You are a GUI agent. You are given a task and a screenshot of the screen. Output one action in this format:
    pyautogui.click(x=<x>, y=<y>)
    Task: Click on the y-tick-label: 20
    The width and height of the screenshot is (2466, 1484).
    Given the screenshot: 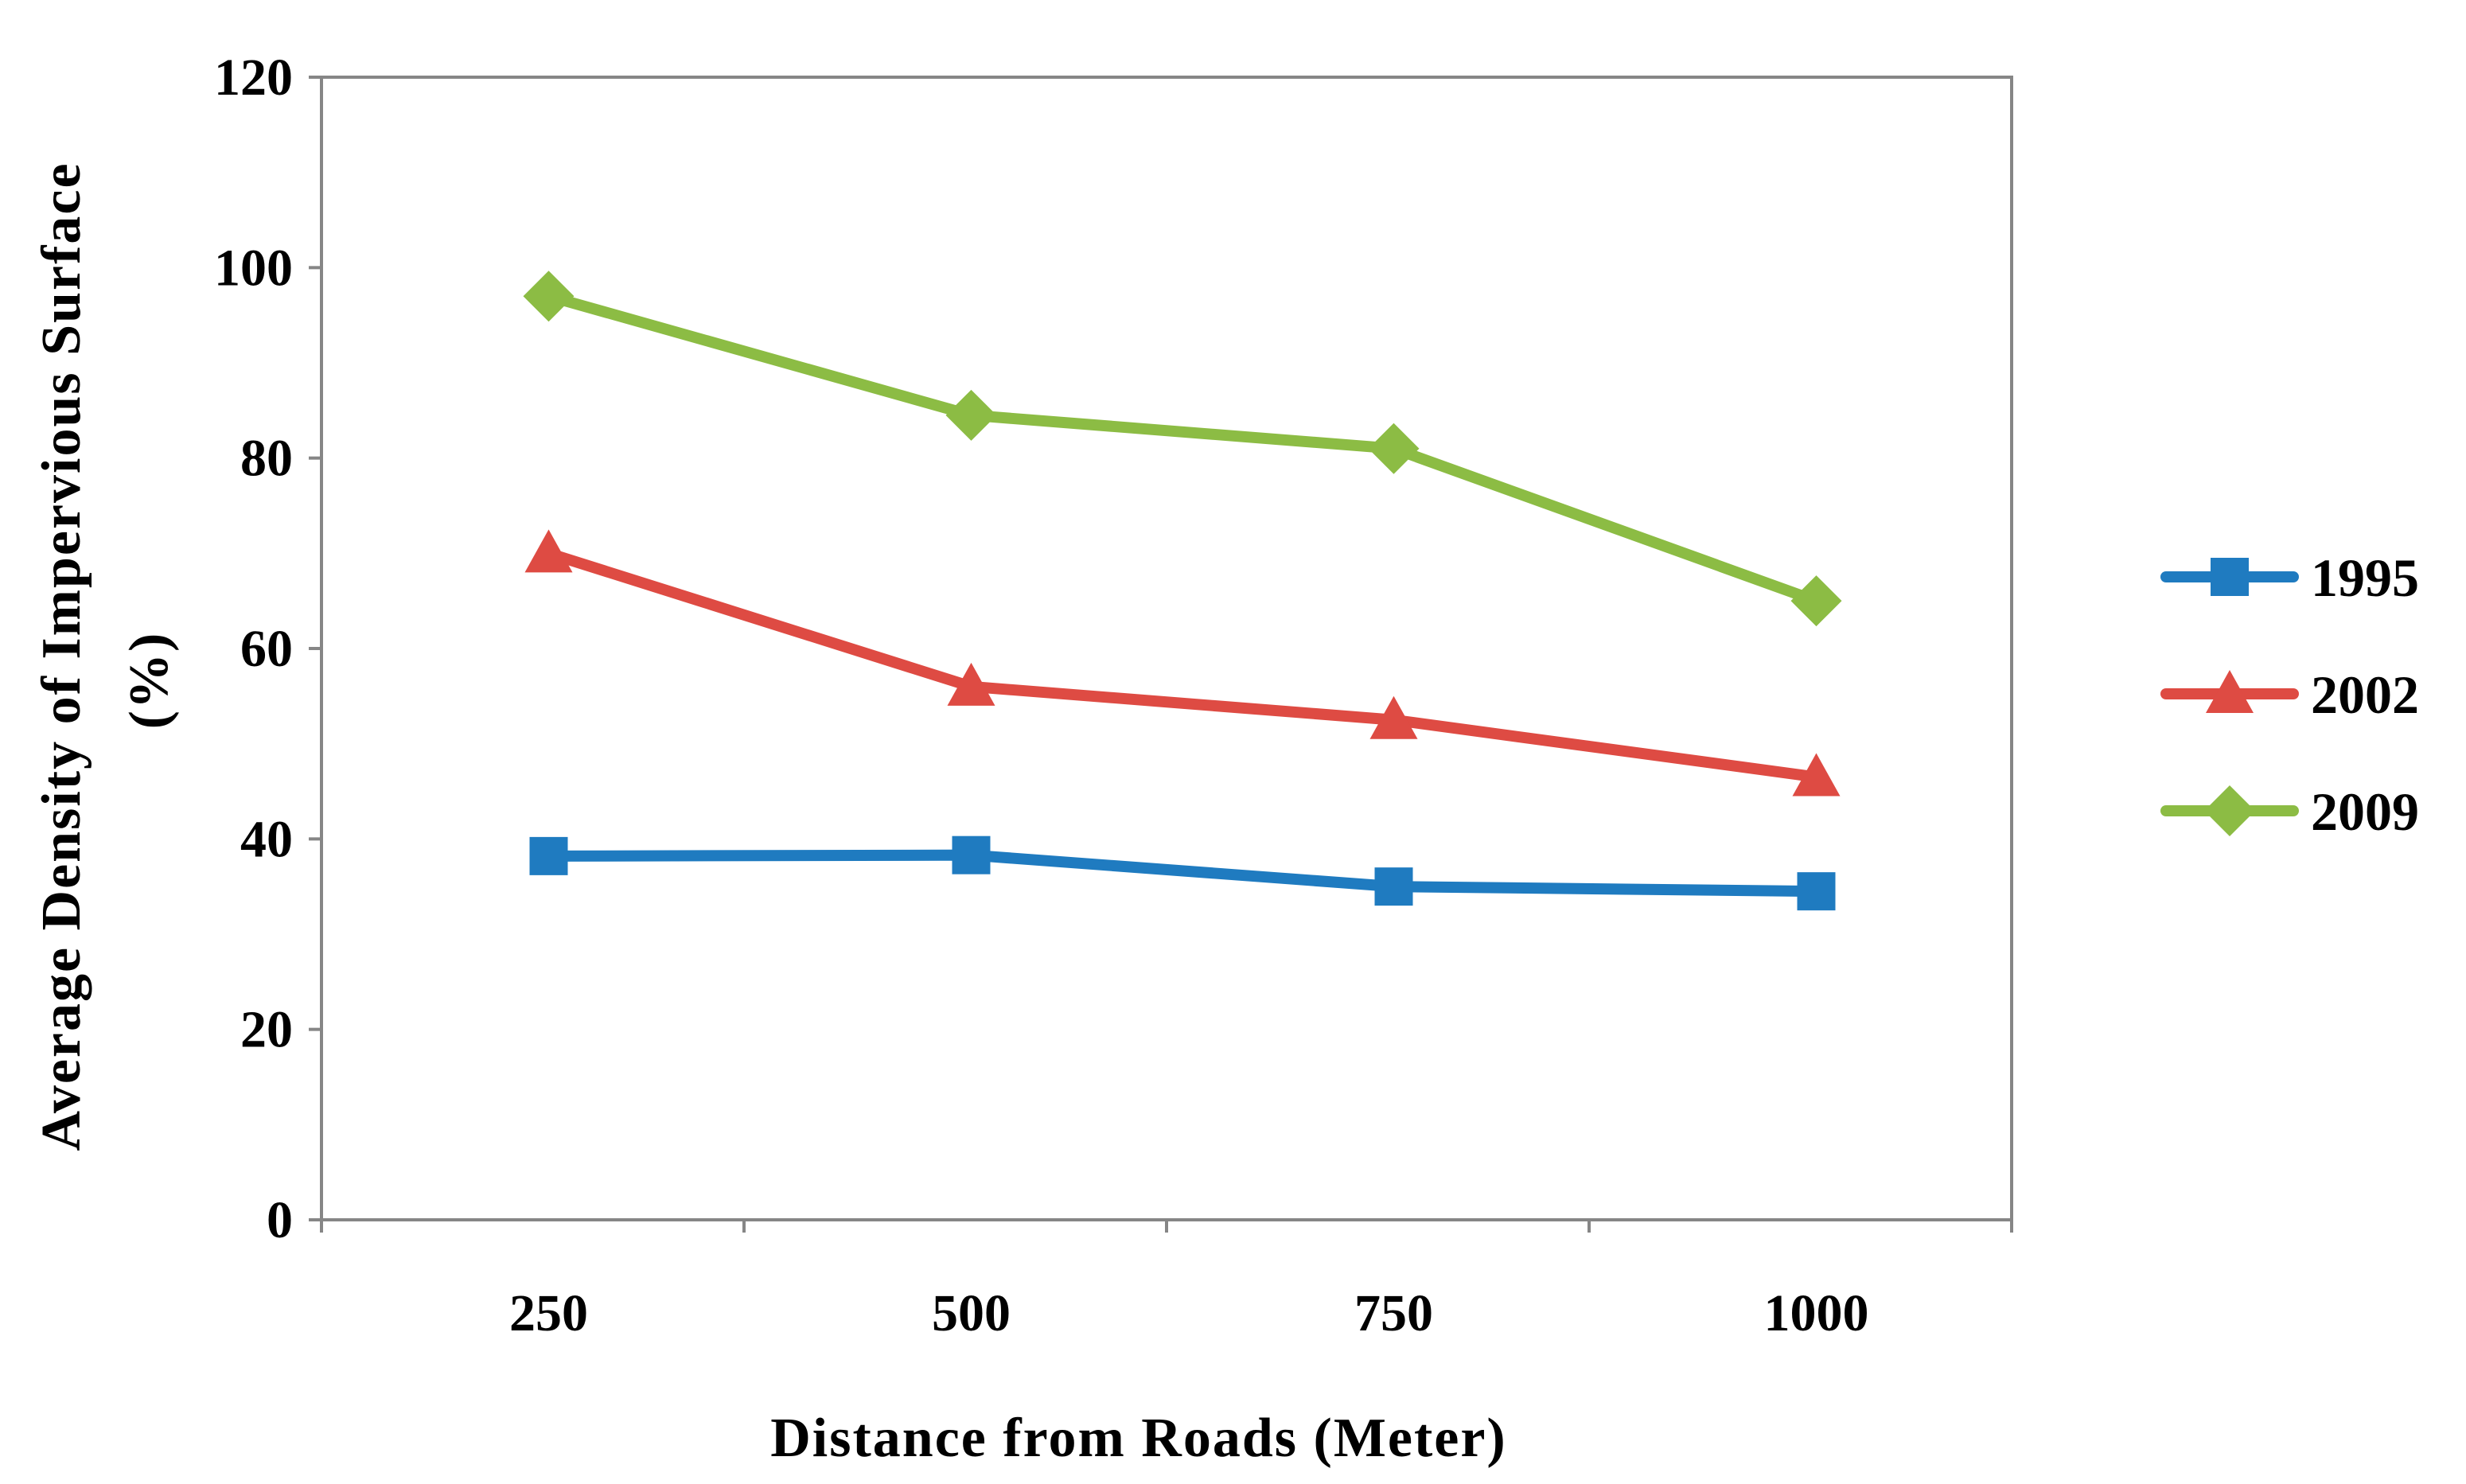 What is the action you would take?
    pyautogui.click(x=267, y=1030)
    